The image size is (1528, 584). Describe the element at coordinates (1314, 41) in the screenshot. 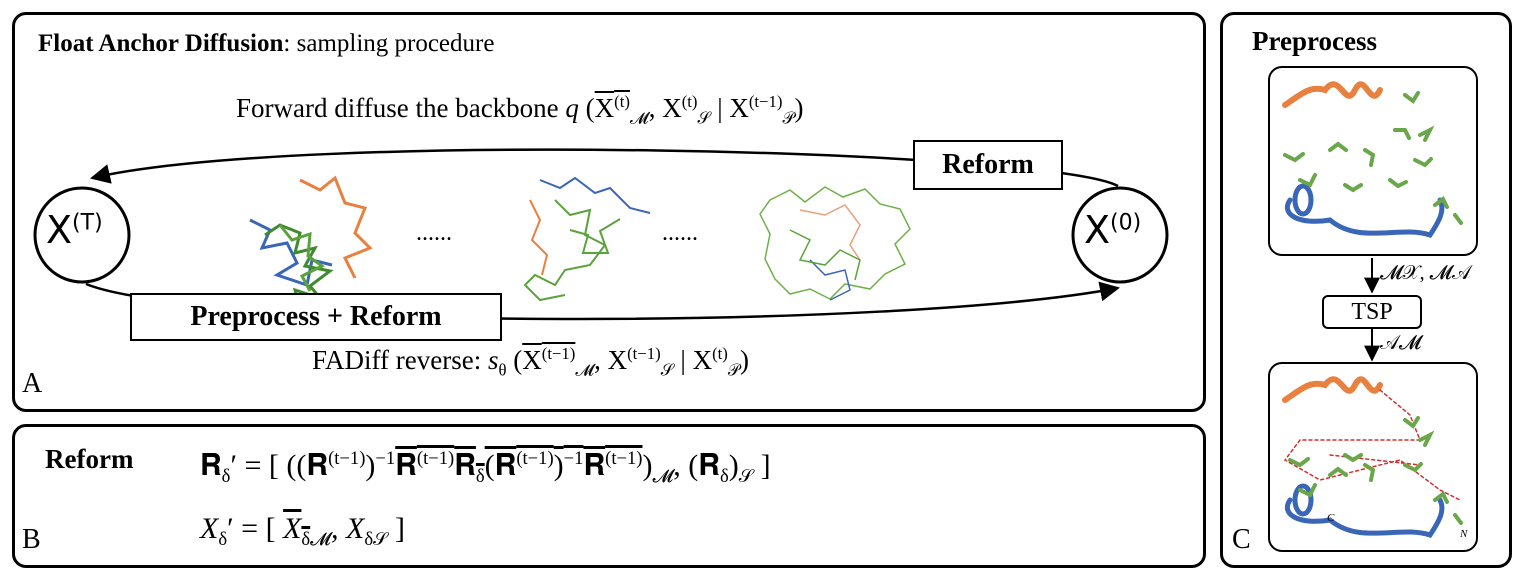

I see `panel-c-title: Preprocess` at that location.